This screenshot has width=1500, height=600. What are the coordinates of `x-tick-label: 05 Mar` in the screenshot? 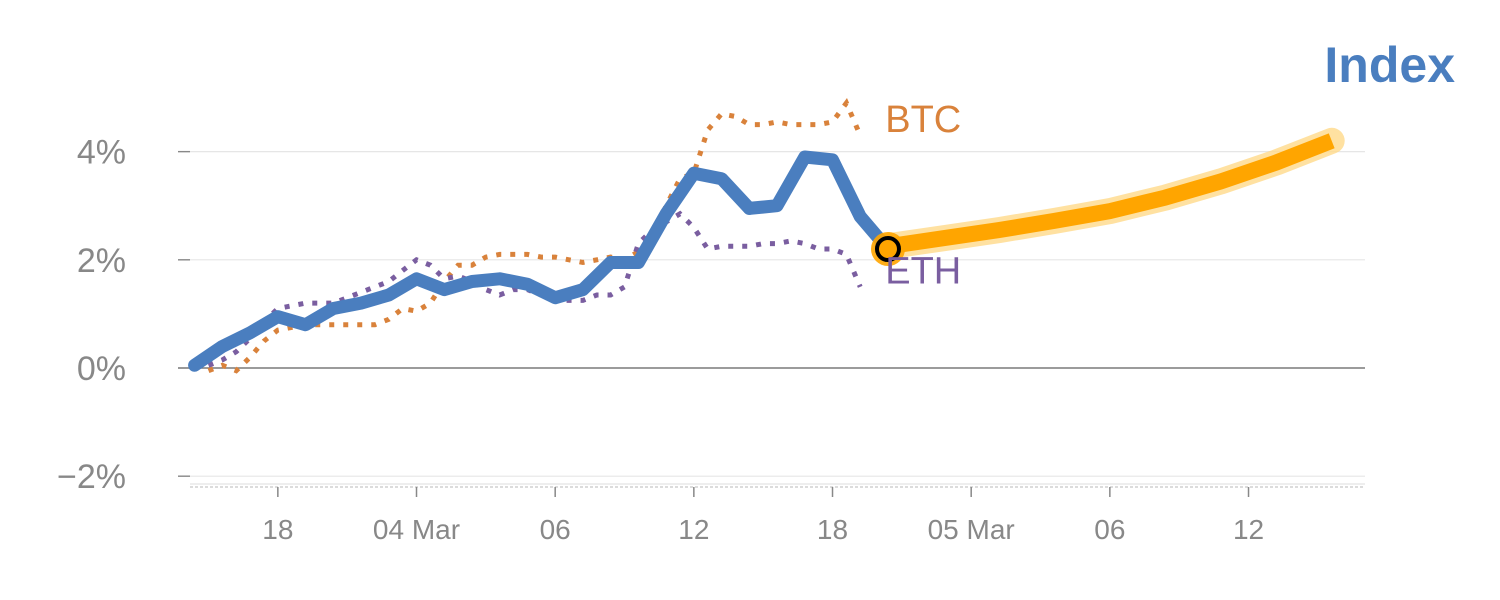 It's located at (971, 529).